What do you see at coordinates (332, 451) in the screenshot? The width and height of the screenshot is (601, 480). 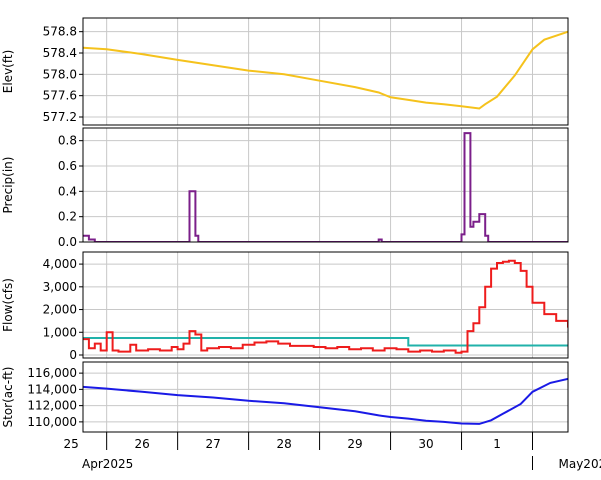 I see `x-axis: 25 26 27 28 29 30 1 Apr2025 May2025` at bounding box center [332, 451].